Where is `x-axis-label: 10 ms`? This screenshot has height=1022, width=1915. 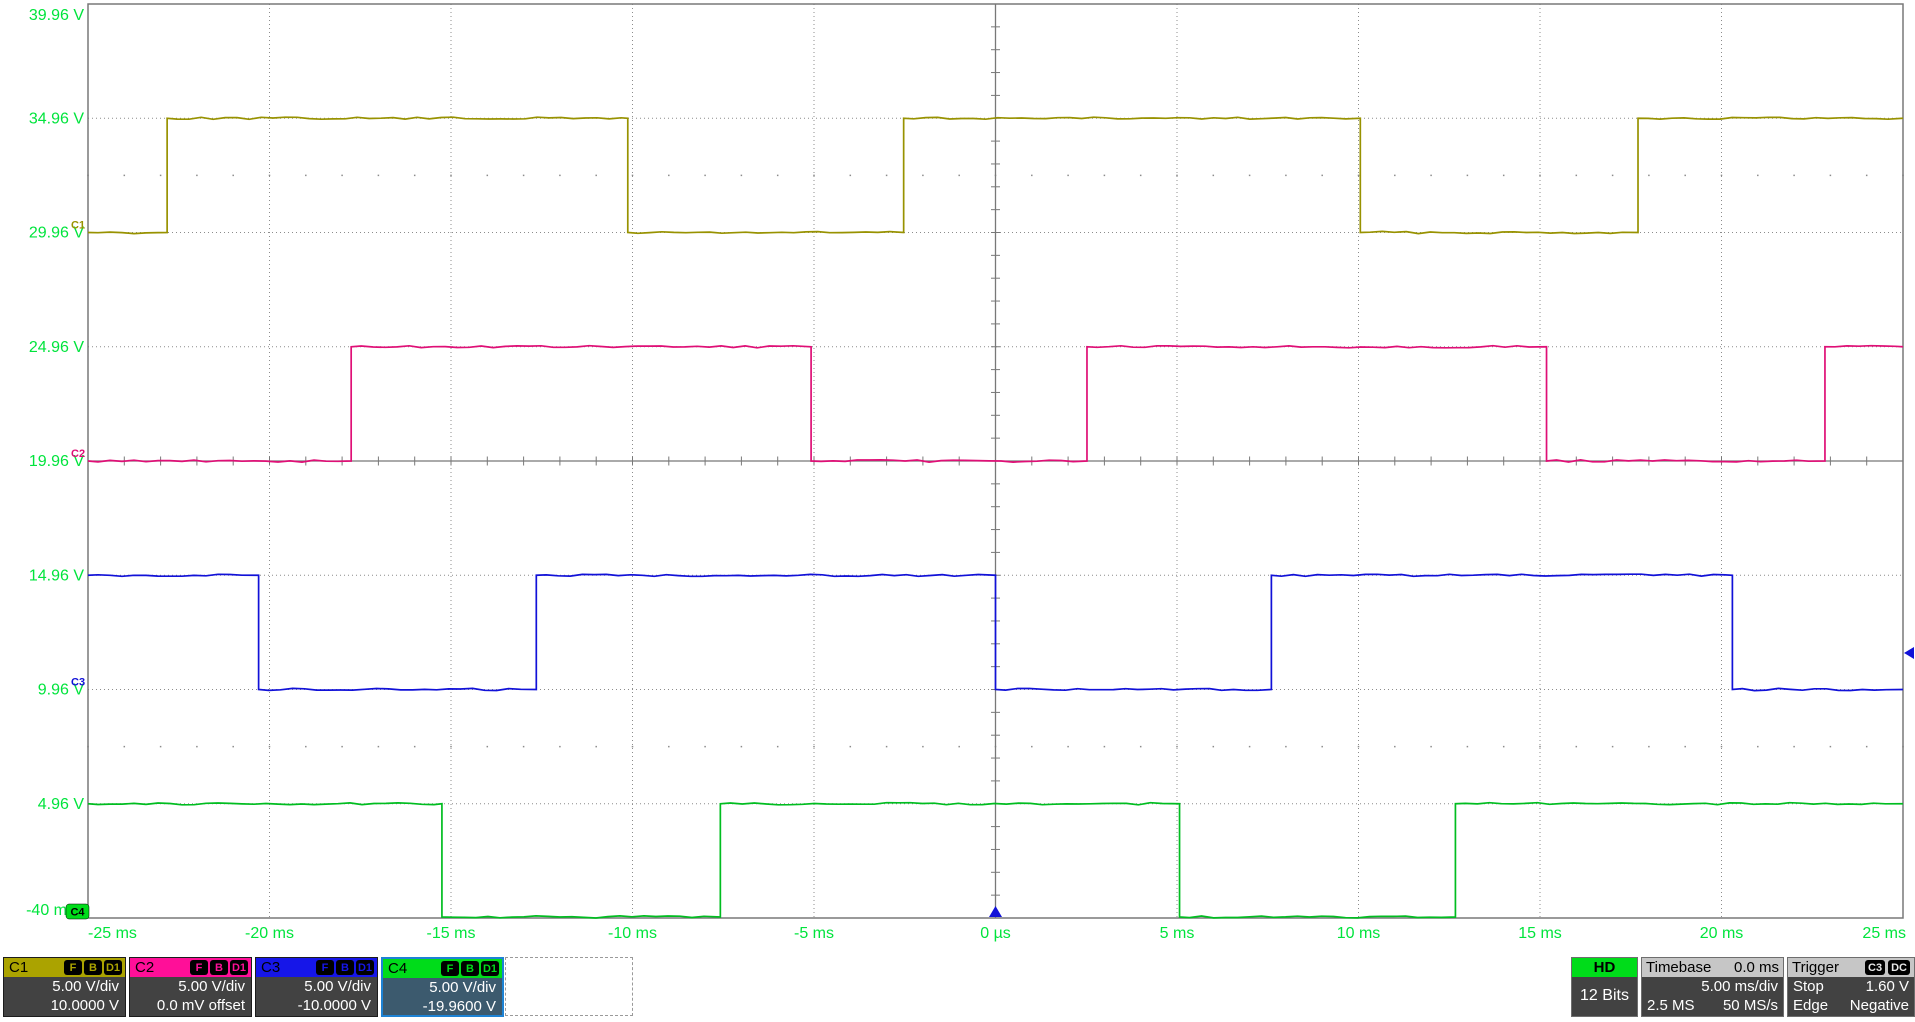 x-axis-label: 10 ms is located at coordinates (1359, 933).